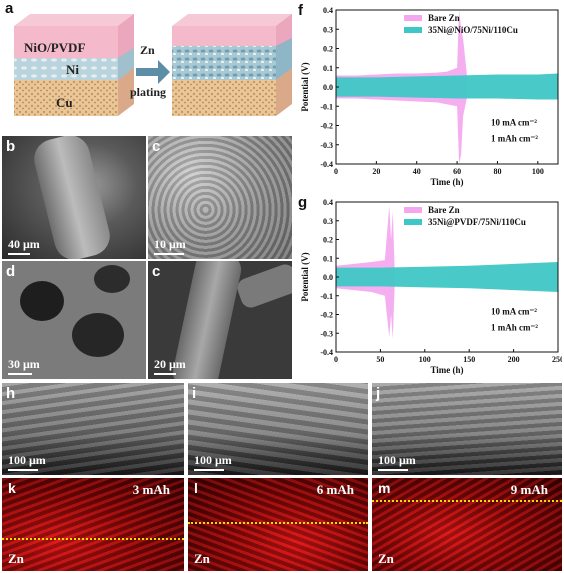 This screenshot has height=573, width=564. I want to click on scale-bar-j: 100 μm, so click(397, 462).